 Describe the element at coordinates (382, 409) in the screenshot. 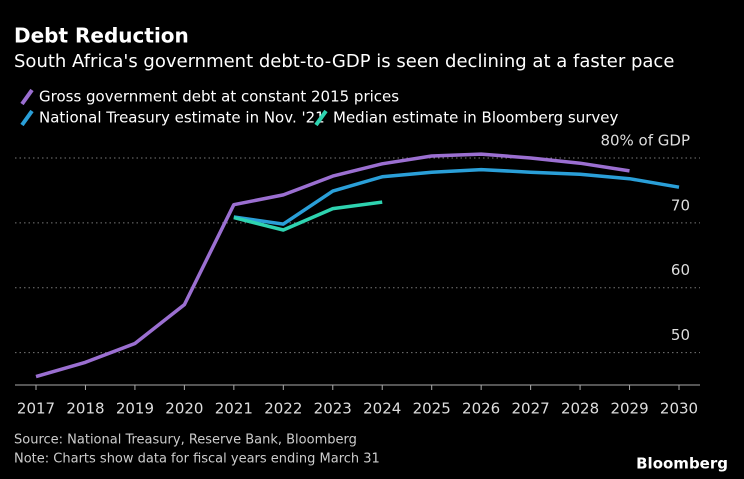

I see `x-tick-label: 2024` at that location.